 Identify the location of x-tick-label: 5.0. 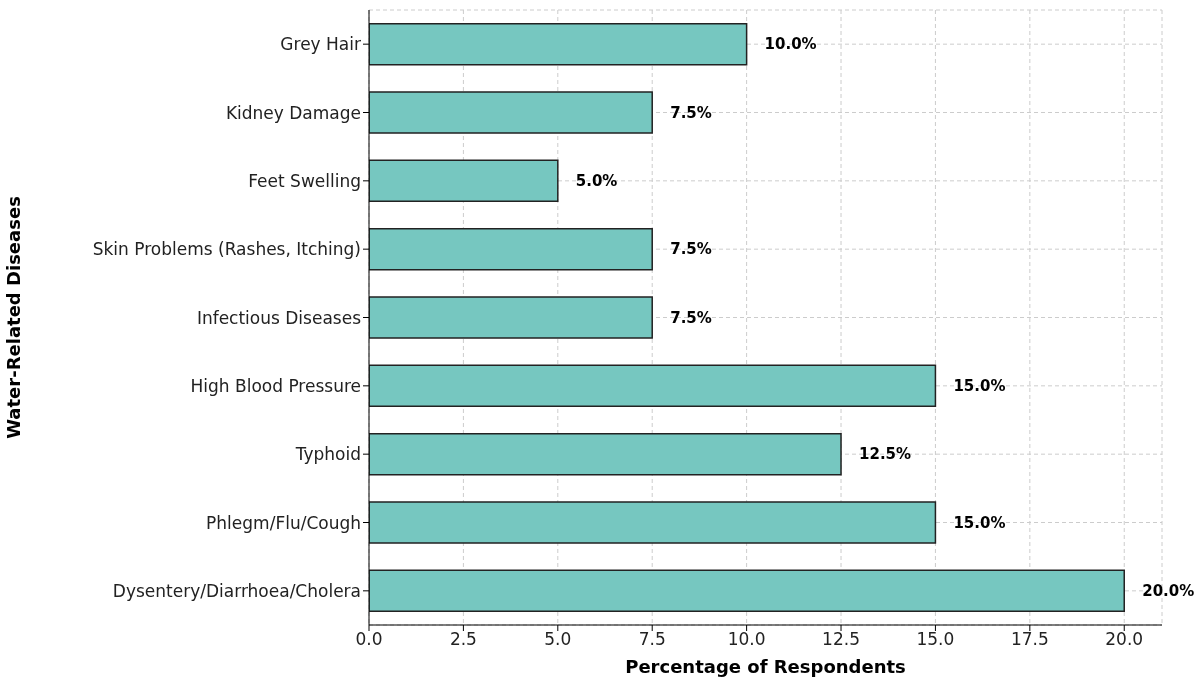
(558, 639).